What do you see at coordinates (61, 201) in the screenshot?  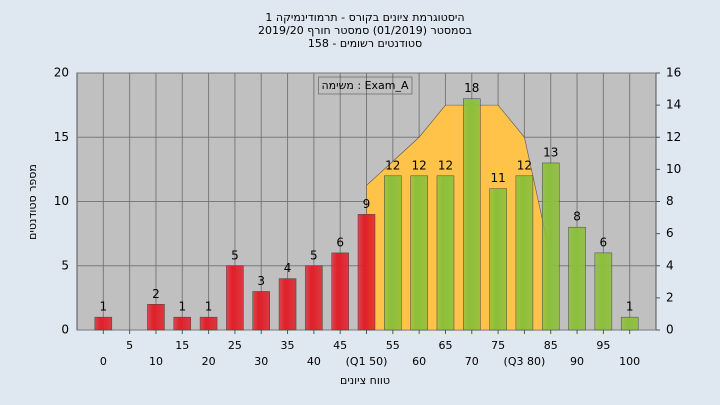 I see `y-tick-label: 10` at bounding box center [61, 201].